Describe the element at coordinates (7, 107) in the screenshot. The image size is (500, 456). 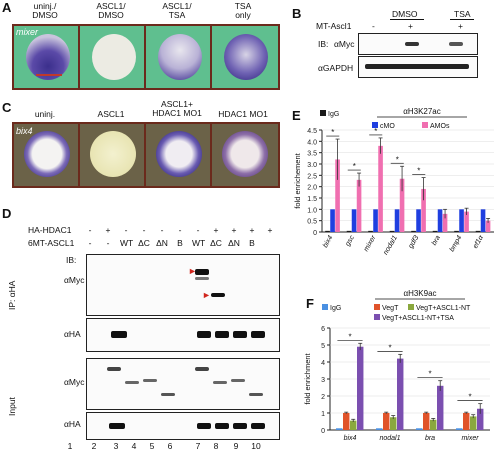
I see `panel-label-c: C` at that location.